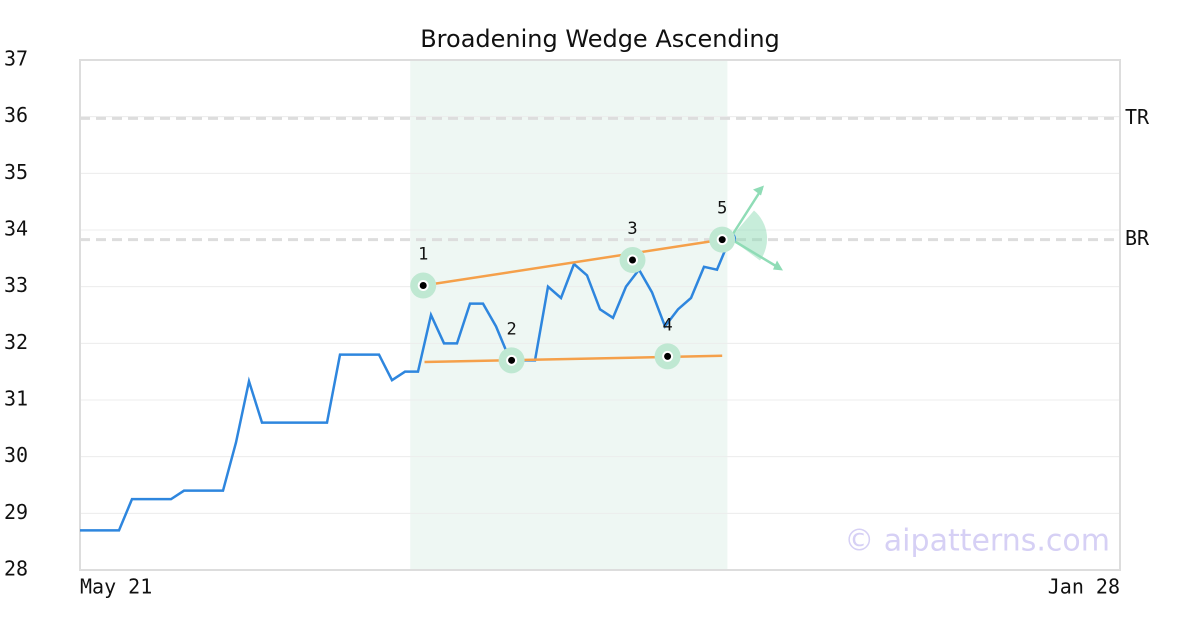 This screenshot has width=1200, height=630. What do you see at coordinates (16, 455) in the screenshot?
I see `y-tick-label: 30` at bounding box center [16, 455].